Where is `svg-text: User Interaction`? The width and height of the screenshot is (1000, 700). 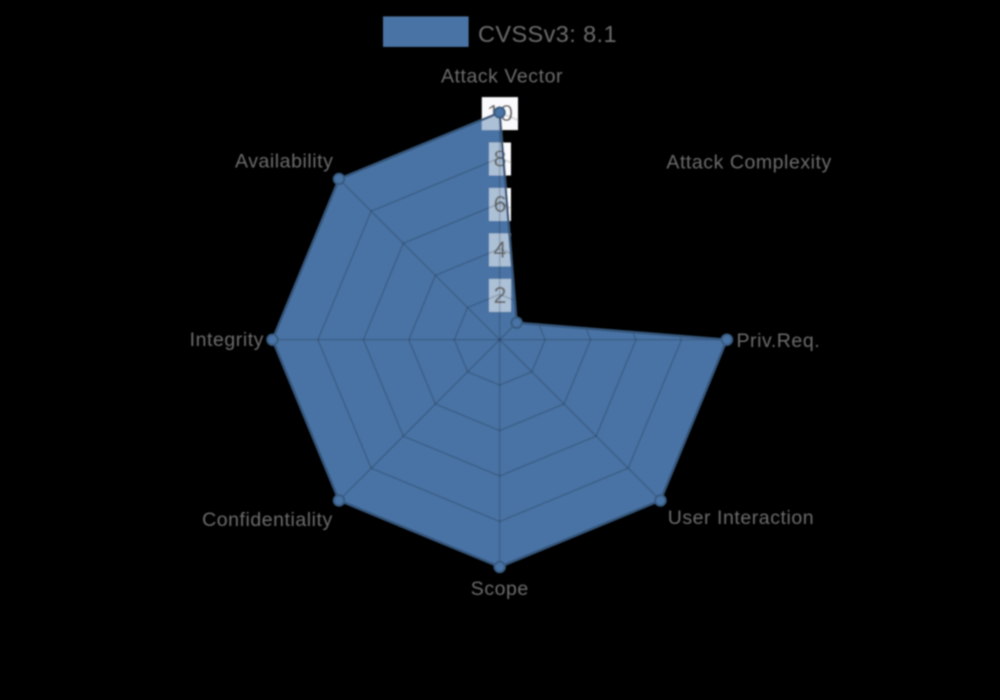
svg-text: User Interaction is located at coordinates (741, 518).